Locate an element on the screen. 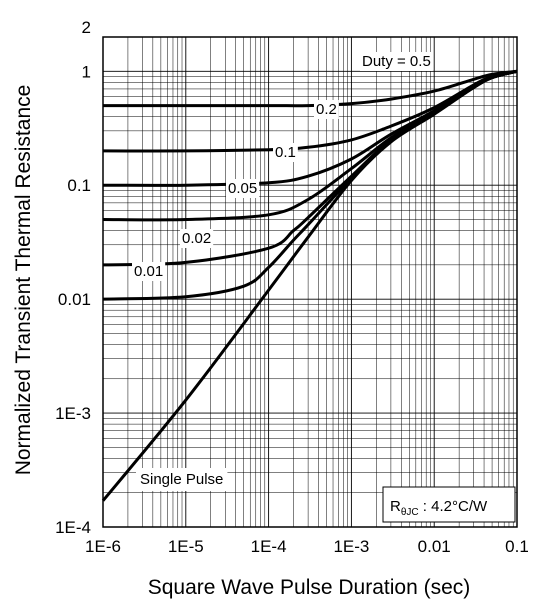 This screenshot has height=607, width=537. x-tick-label: 1E-3 is located at coordinates (351, 546).